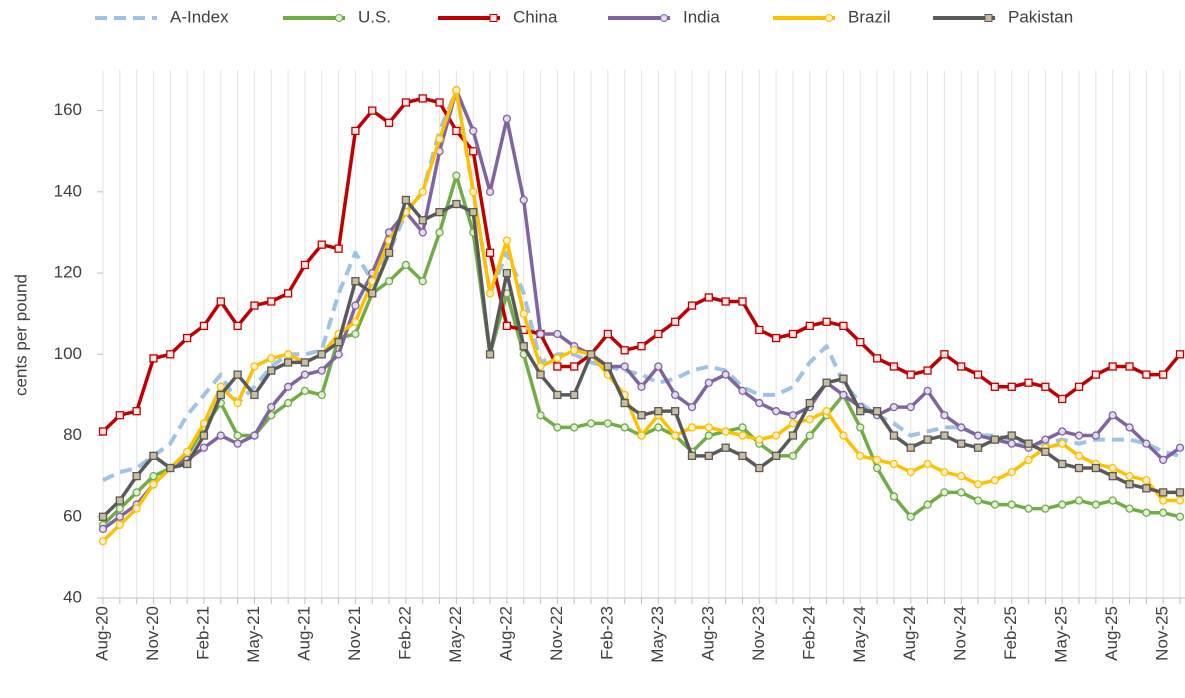 This screenshot has height=698, width=1185. What do you see at coordinates (657, 634) in the screenshot?
I see `x-tick-label: May-23` at bounding box center [657, 634].